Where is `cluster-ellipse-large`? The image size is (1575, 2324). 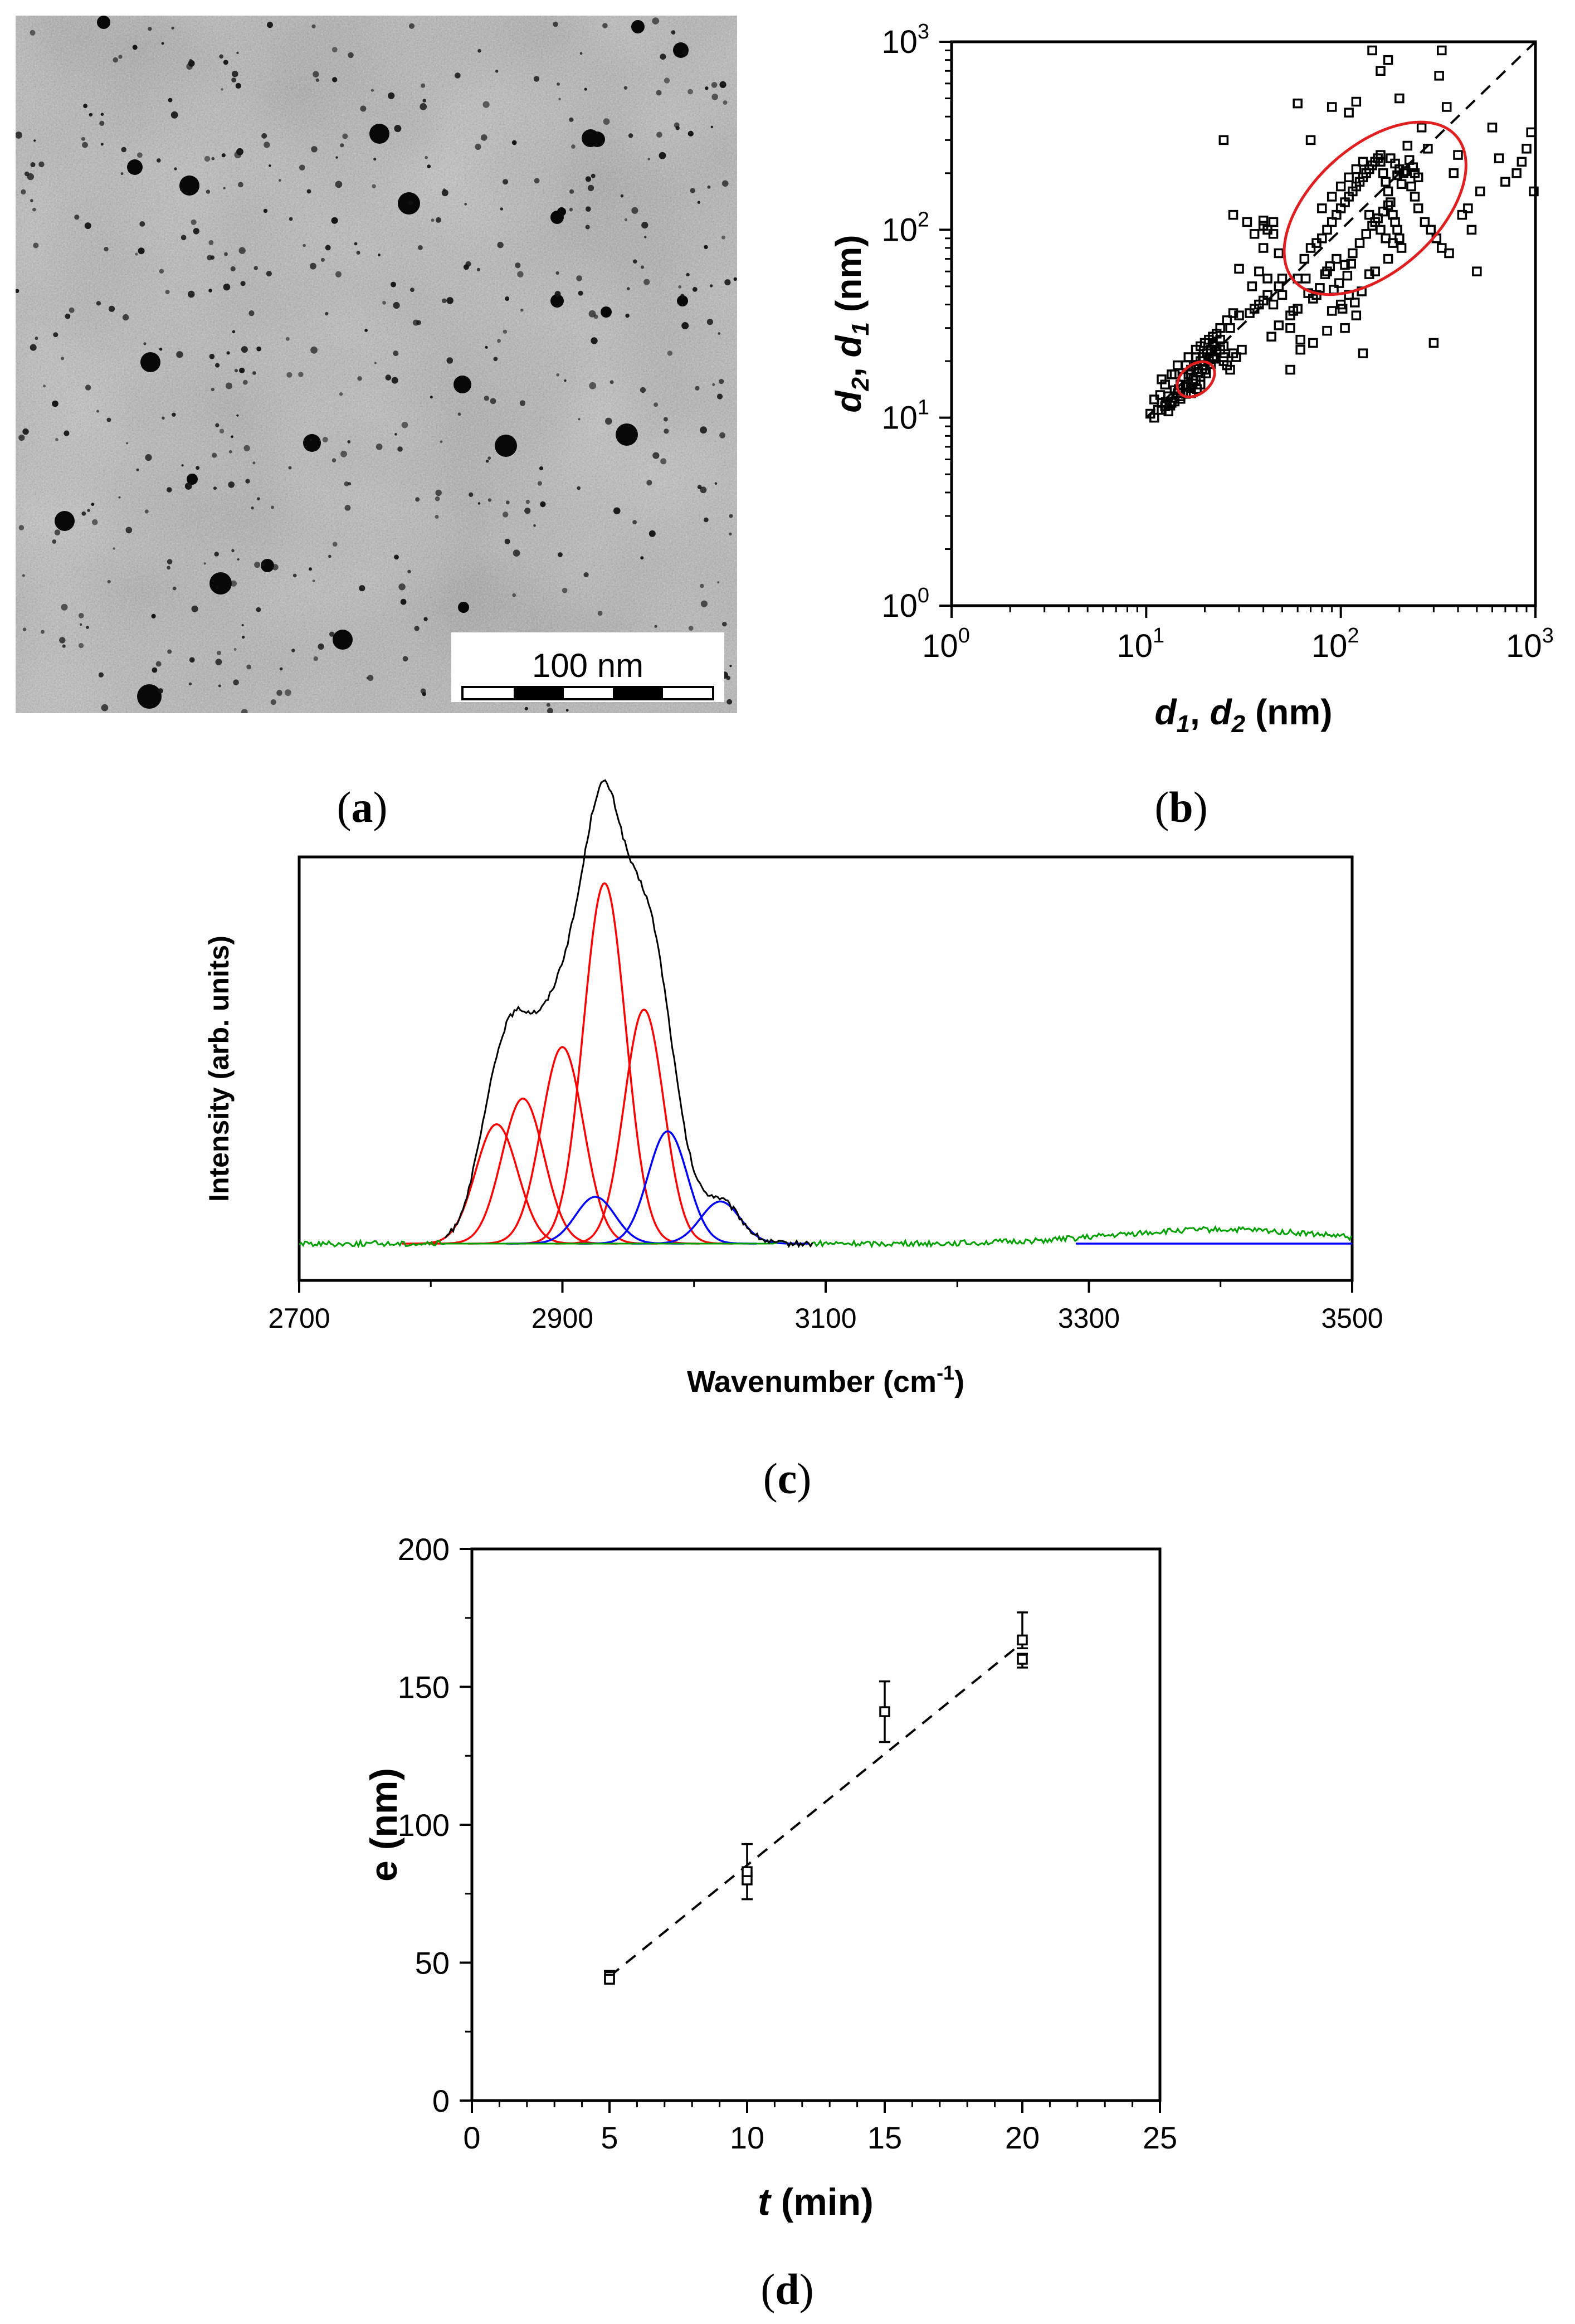 cluster-ellipse-large is located at coordinates (1375, 208).